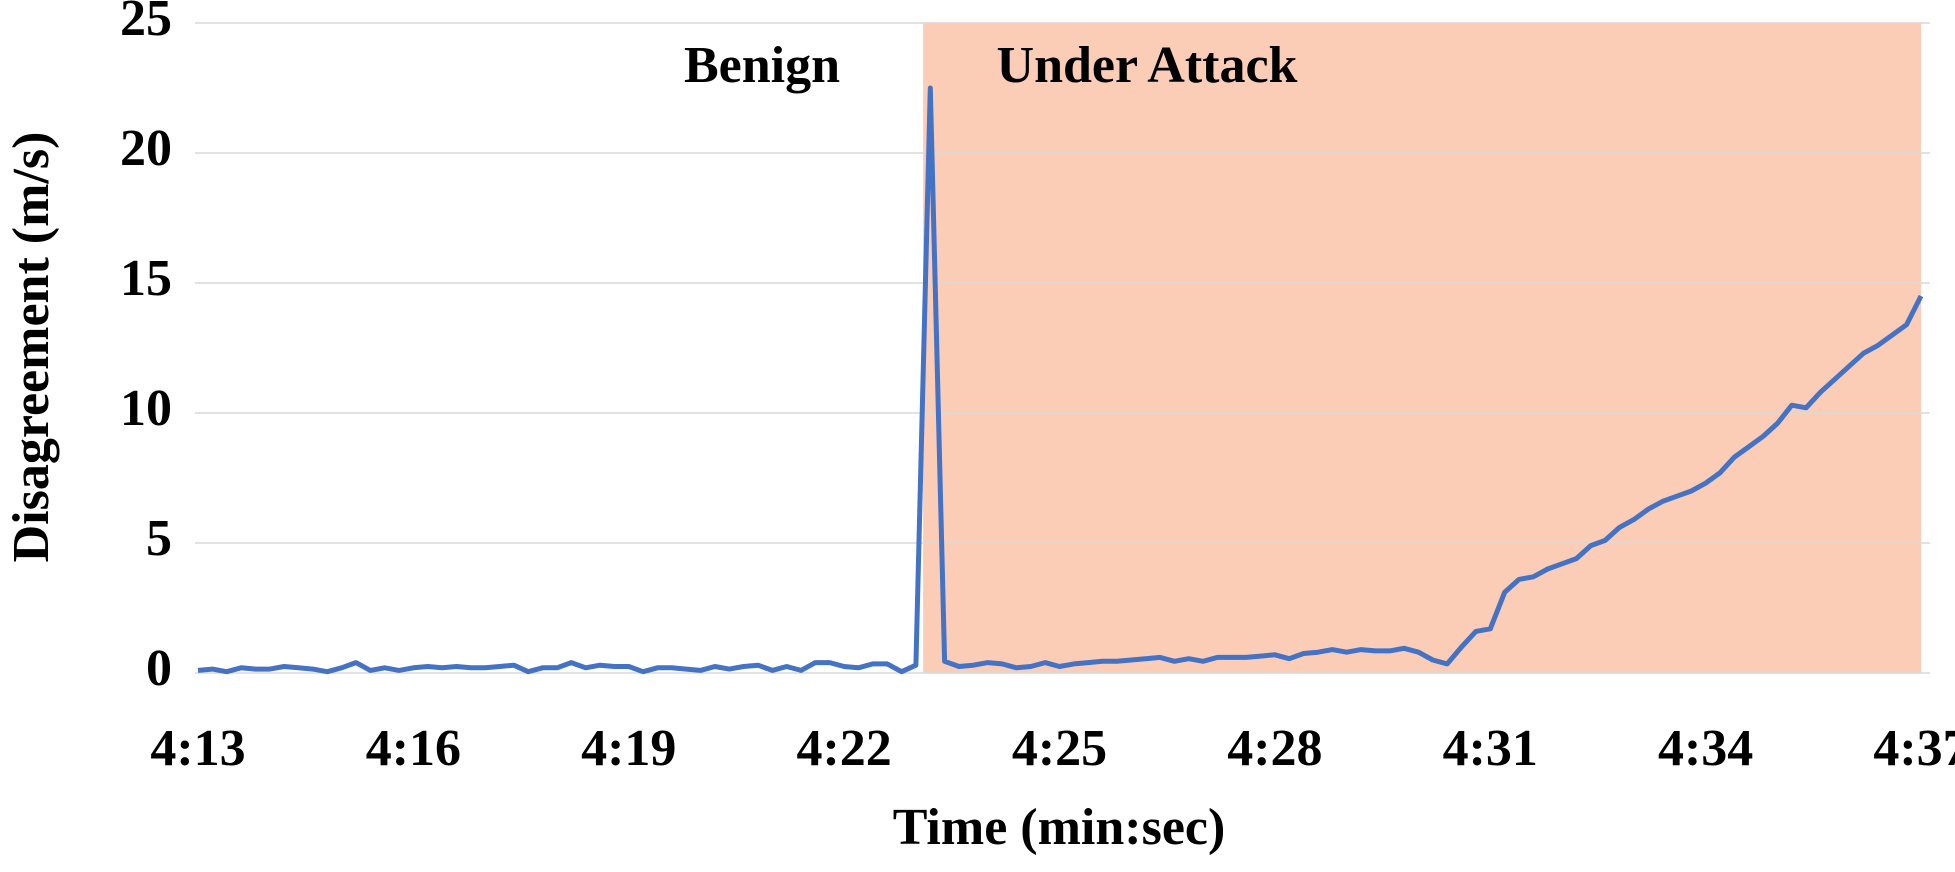 This screenshot has width=1955, height=872. What do you see at coordinates (197, 748) in the screenshot?
I see `x-tick-label: 4:13` at bounding box center [197, 748].